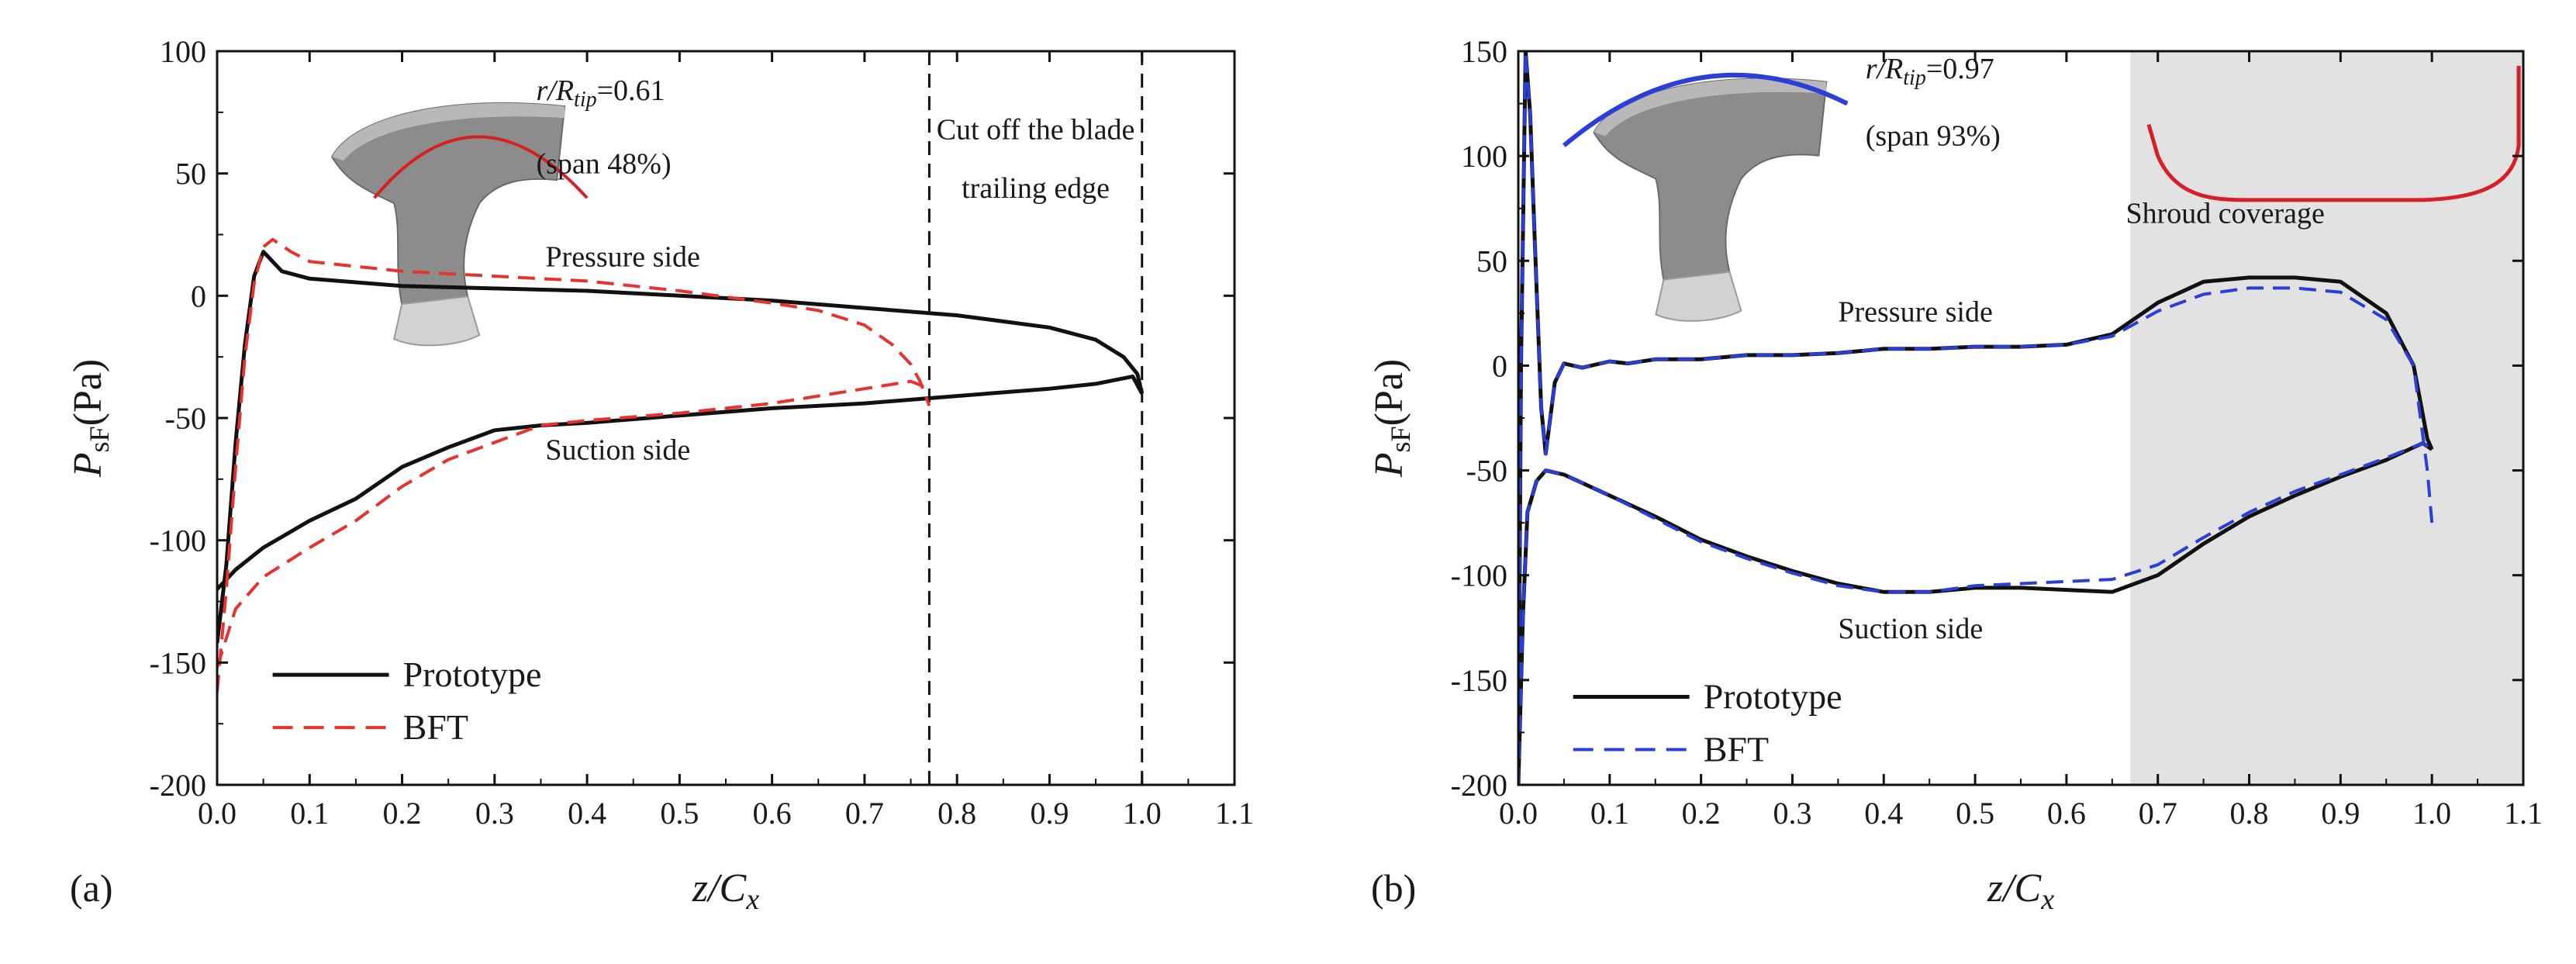  Describe the element at coordinates (1484, 51) in the screenshot. I see `y-tick-label: 150` at that location.